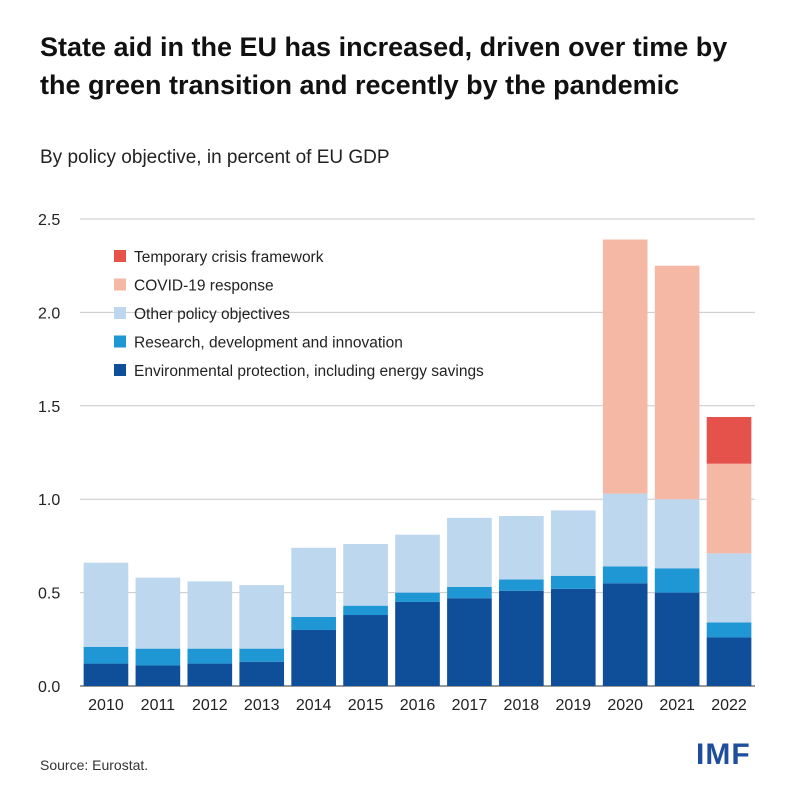 The height and width of the screenshot is (800, 800). What do you see at coordinates (366, 705) in the screenshot?
I see `x-tick-label: 2015` at bounding box center [366, 705].